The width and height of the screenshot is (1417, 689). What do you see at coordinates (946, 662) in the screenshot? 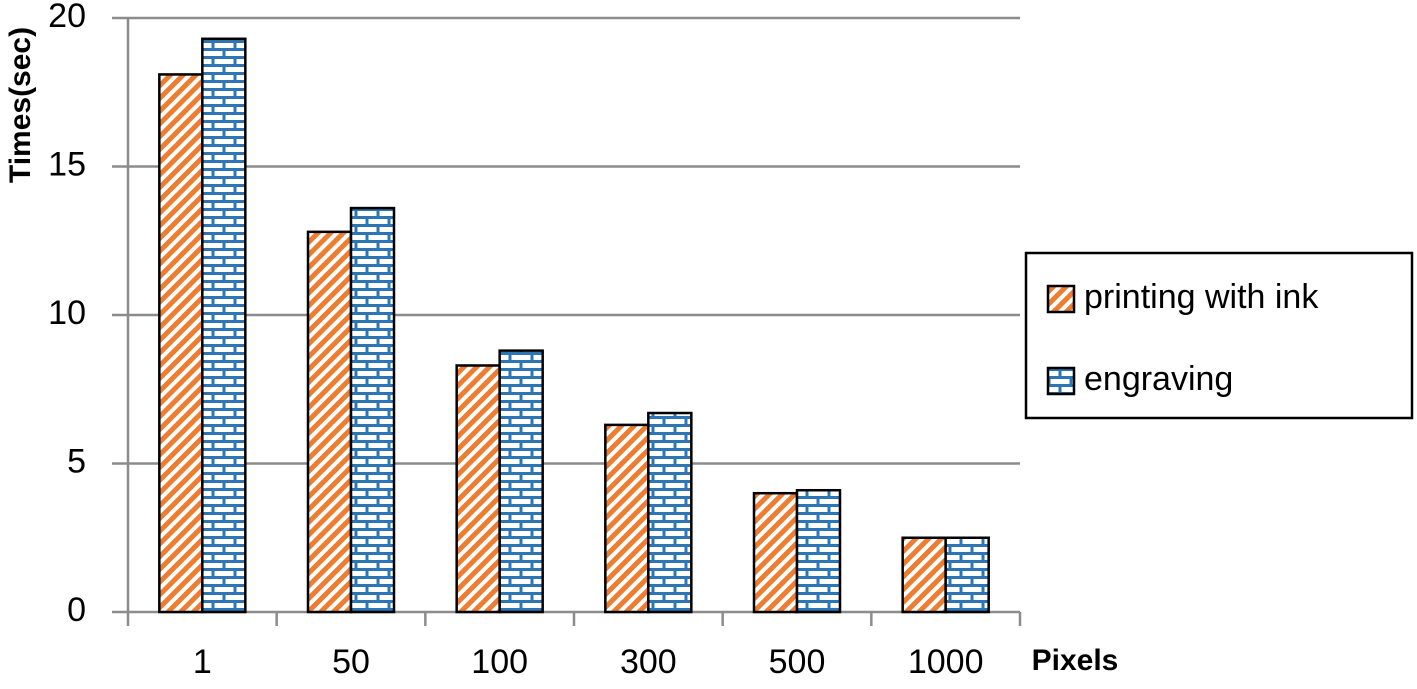
I see `x-tick-label: 1000` at bounding box center [946, 662].